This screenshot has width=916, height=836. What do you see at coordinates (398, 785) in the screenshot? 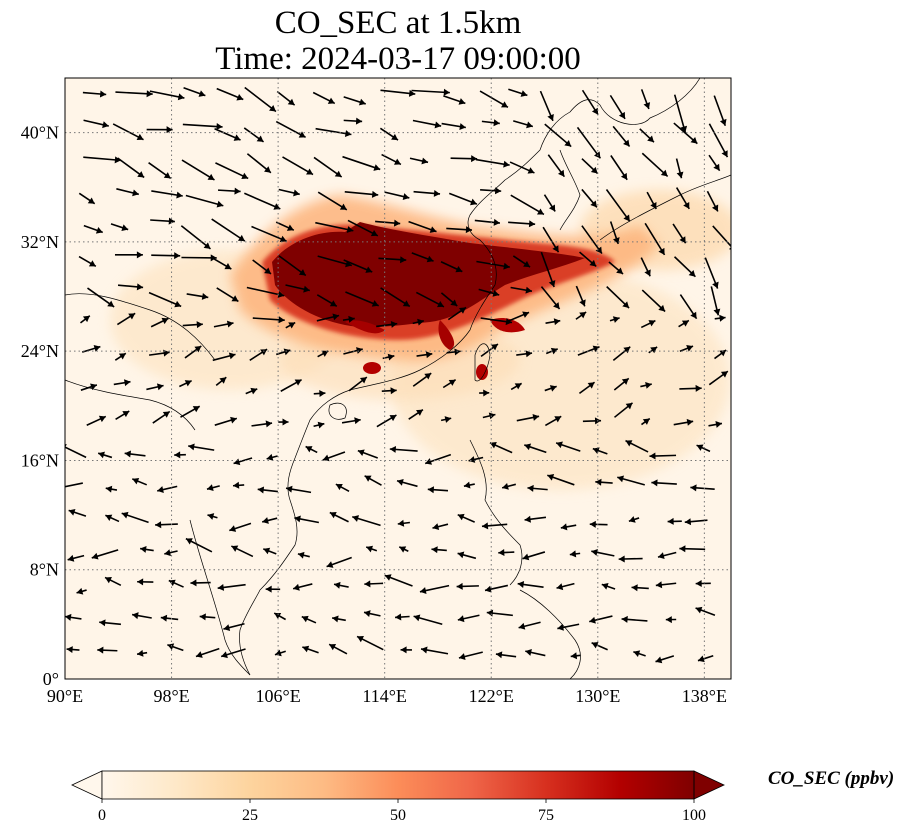
I see `colorbar-gradient` at bounding box center [398, 785].